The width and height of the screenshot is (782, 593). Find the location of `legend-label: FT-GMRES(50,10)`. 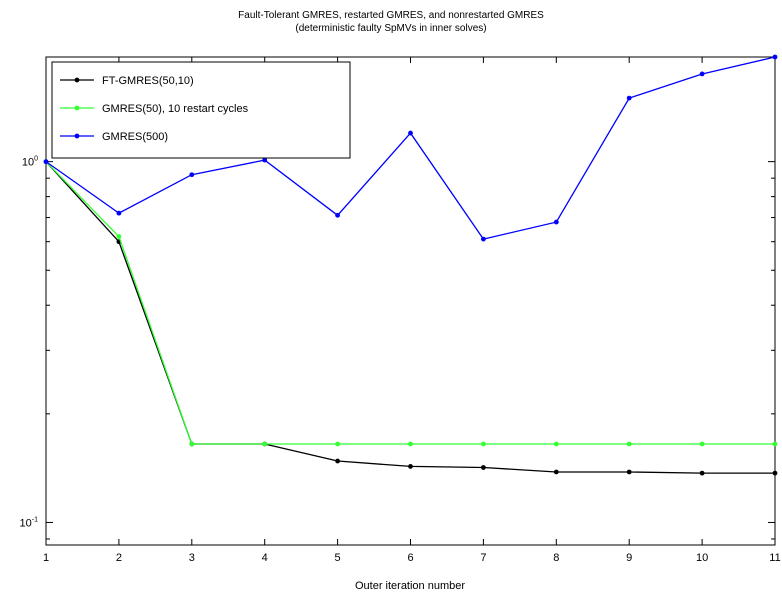

legend-label: FT-GMRES(50,10) is located at coordinates (148, 81).